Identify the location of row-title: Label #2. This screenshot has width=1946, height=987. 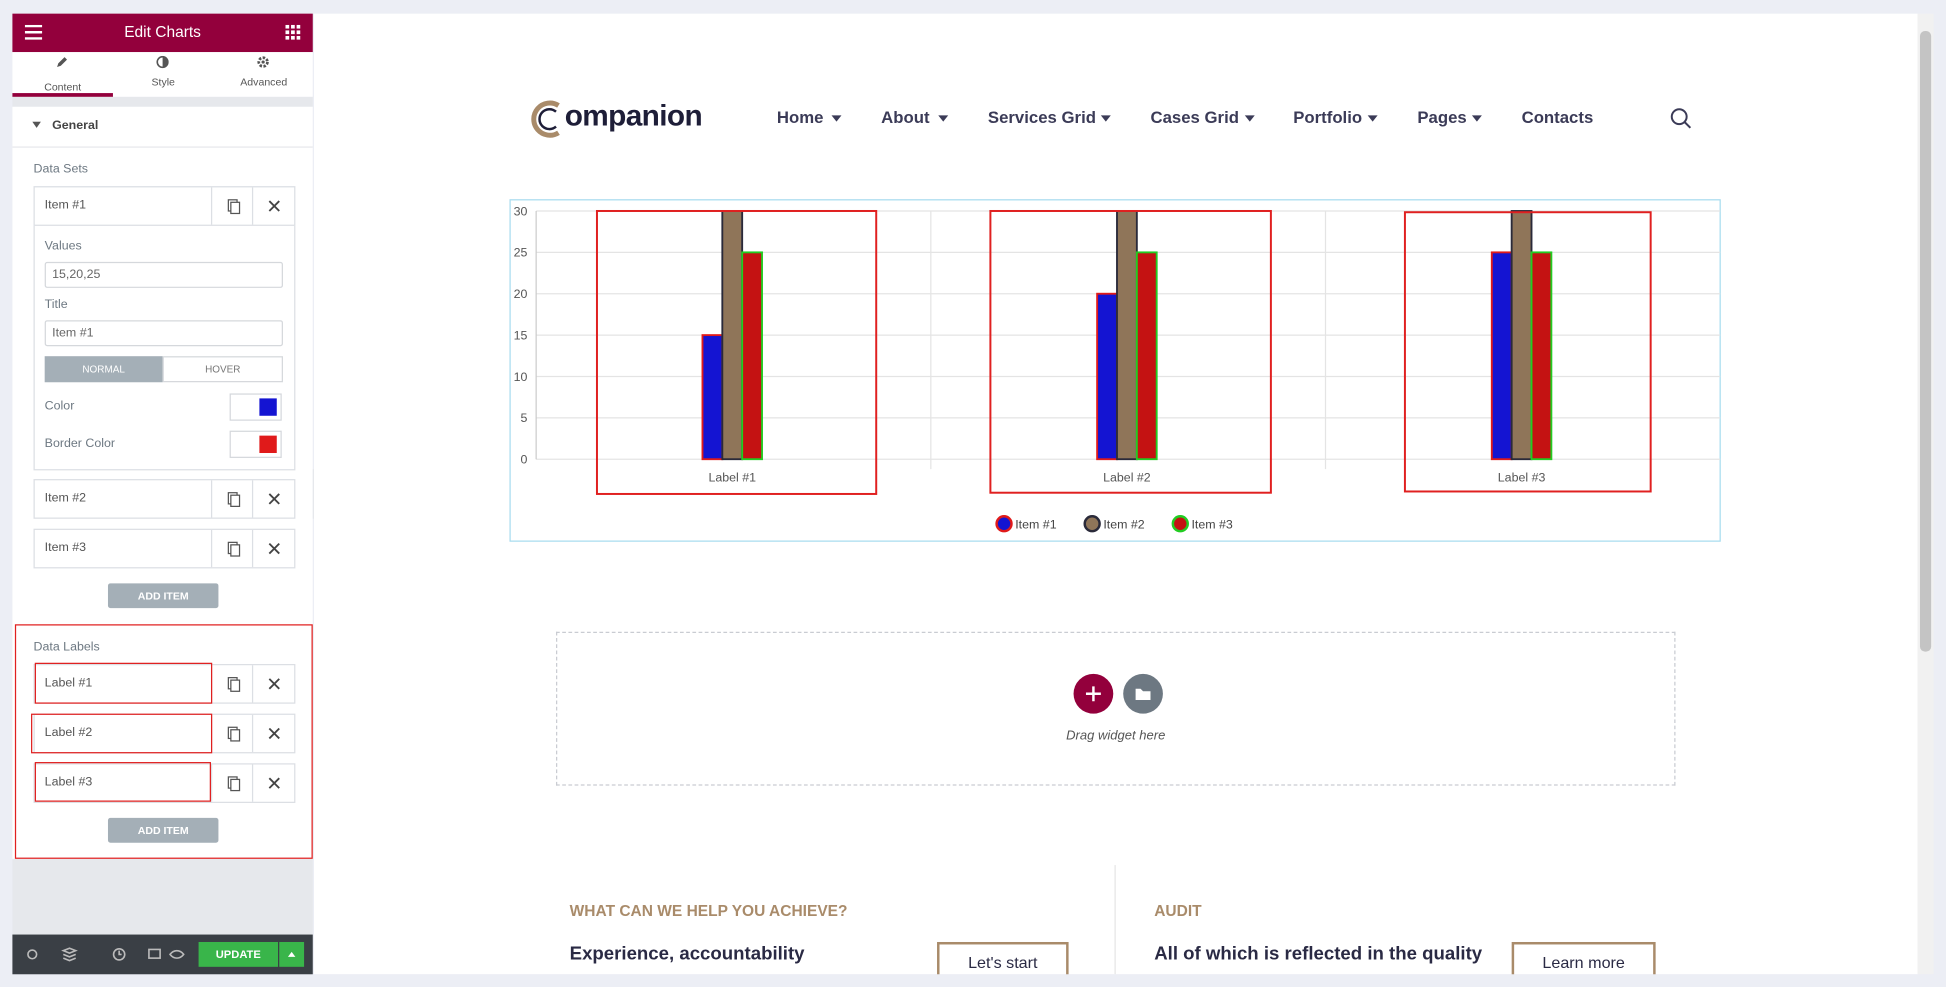
(68, 733).